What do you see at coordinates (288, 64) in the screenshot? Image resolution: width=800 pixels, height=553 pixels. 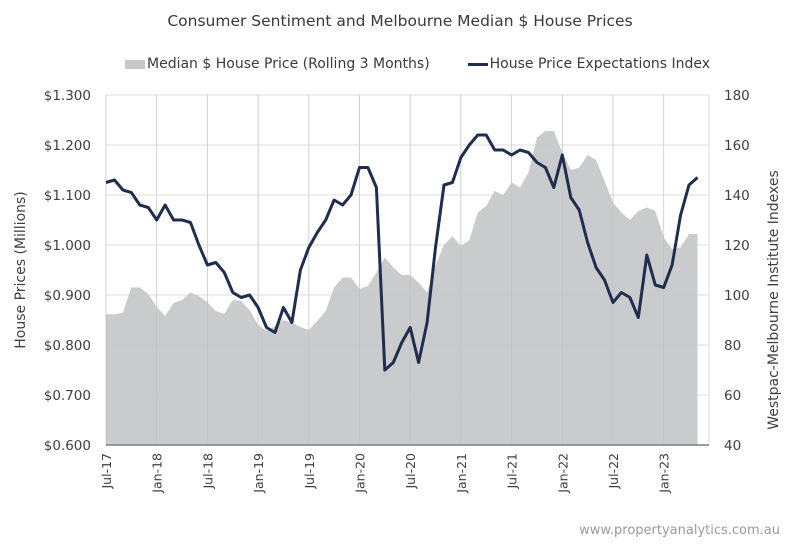 I see `legend-label-price: Median $ House Price (Rolling 3 Months)` at bounding box center [288, 64].